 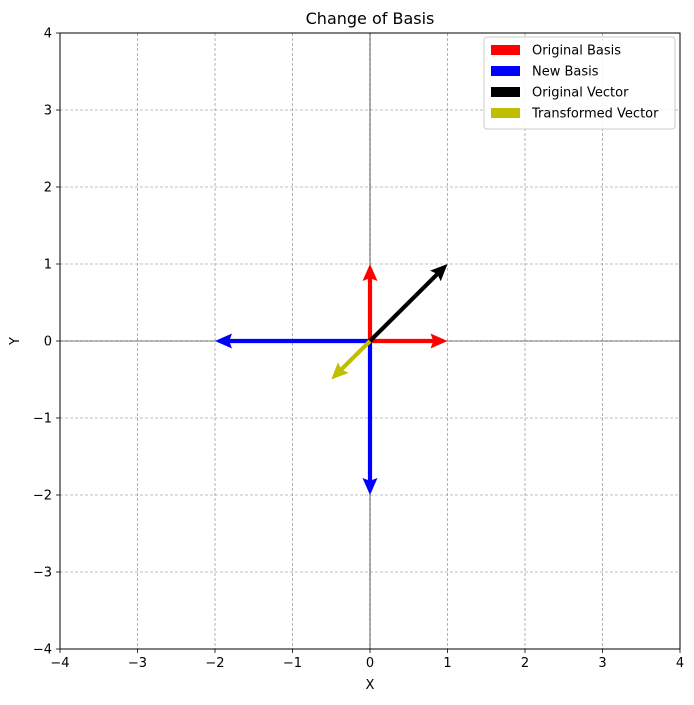 I want to click on legend-swatch-original-vector, so click(x=505, y=92).